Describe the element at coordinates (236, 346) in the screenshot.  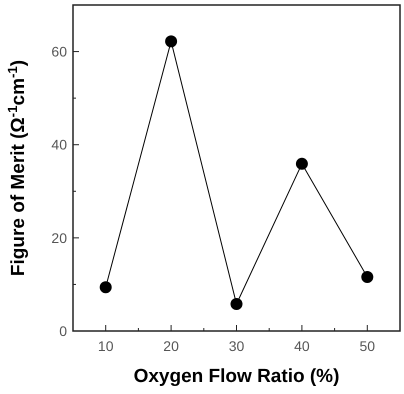
I see `x-tick-label: 30` at that location.